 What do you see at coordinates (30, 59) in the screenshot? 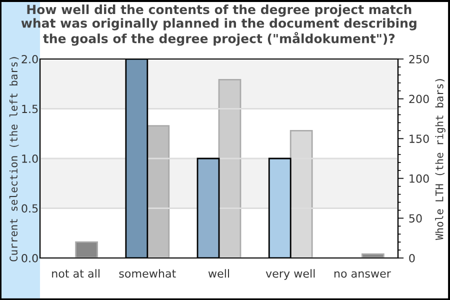
I see `y-tick-label: 2.0` at bounding box center [30, 59].